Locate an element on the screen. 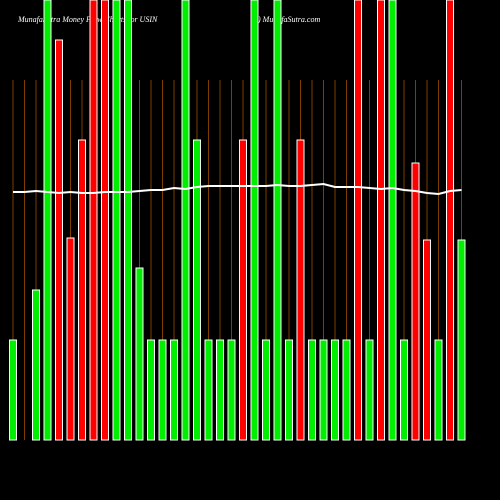 The width and height of the screenshot is (500, 500). money-flow-line is located at coordinates (237, 189).